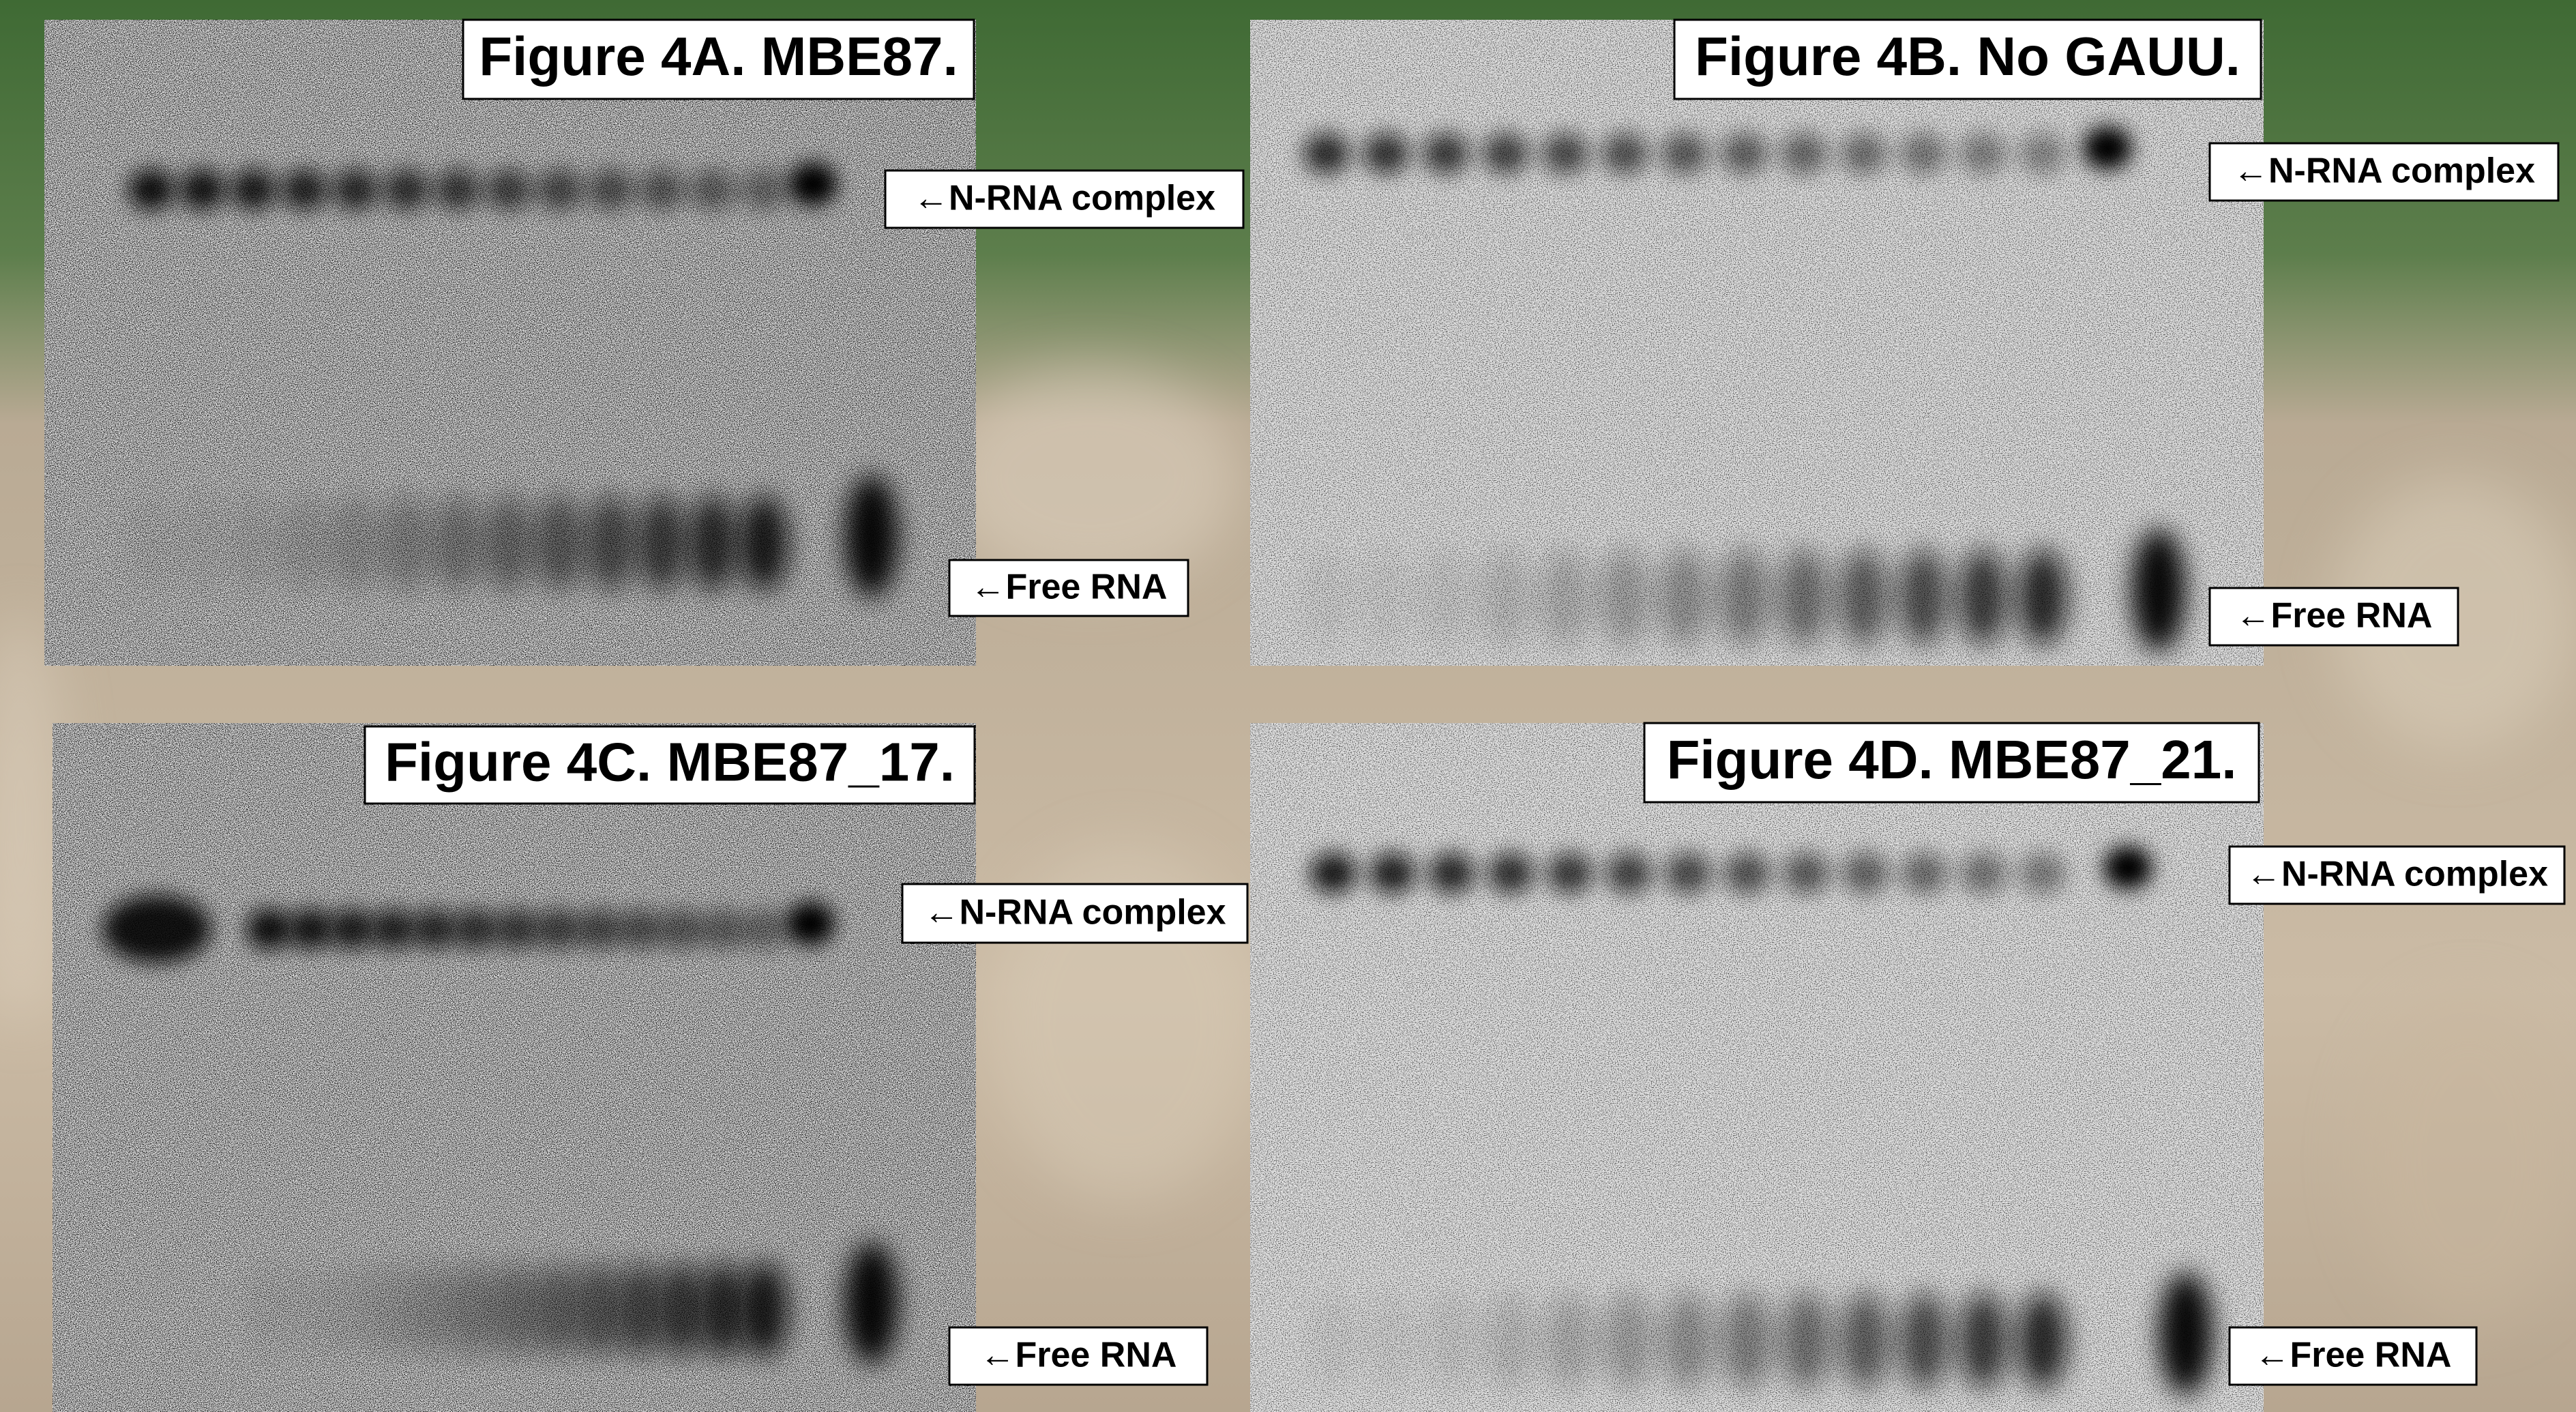 The height and width of the screenshot is (1412, 2576). What do you see at coordinates (670, 762) in the screenshot?
I see `panel-title: Figure 4C. MBE87_17.` at bounding box center [670, 762].